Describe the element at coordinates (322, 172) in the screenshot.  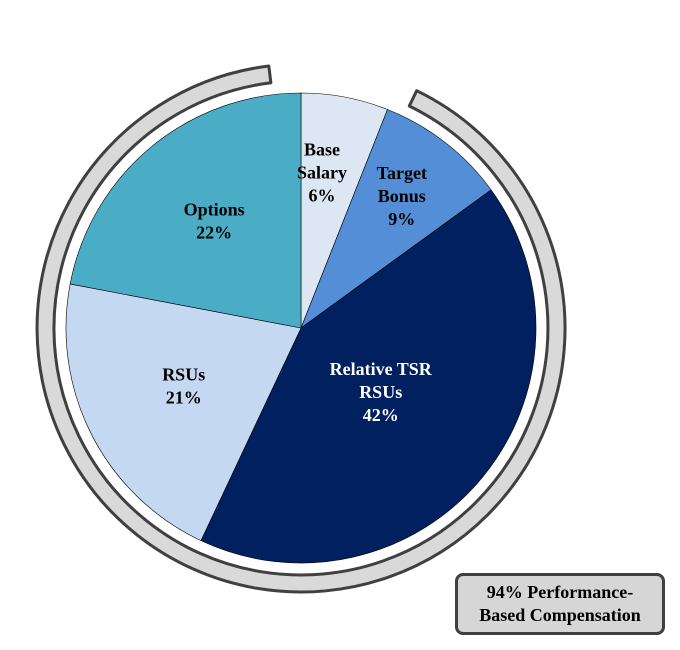
I see `slice-name-label-1: Salary` at that location.